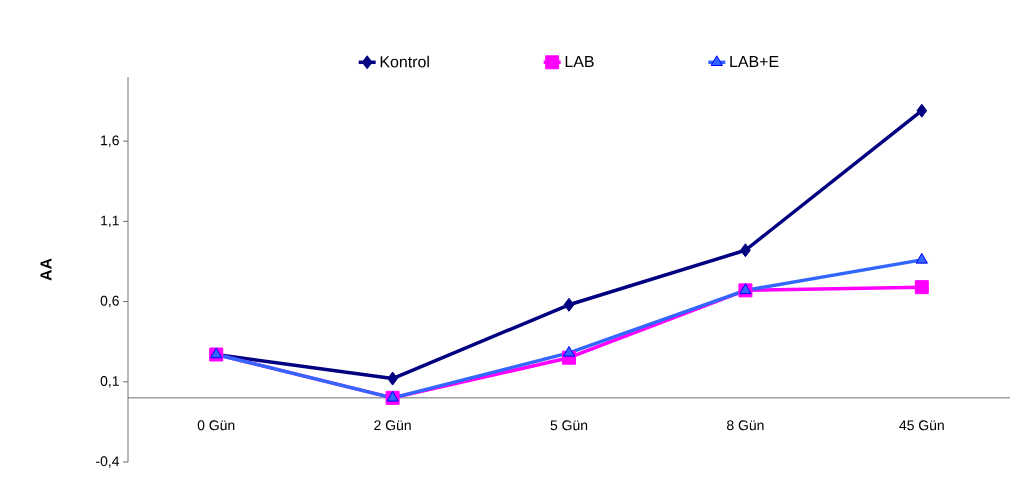 This screenshot has width=1016, height=485. Describe the element at coordinates (921, 425) in the screenshot. I see `x-tick-label: 45 Gün` at that location.